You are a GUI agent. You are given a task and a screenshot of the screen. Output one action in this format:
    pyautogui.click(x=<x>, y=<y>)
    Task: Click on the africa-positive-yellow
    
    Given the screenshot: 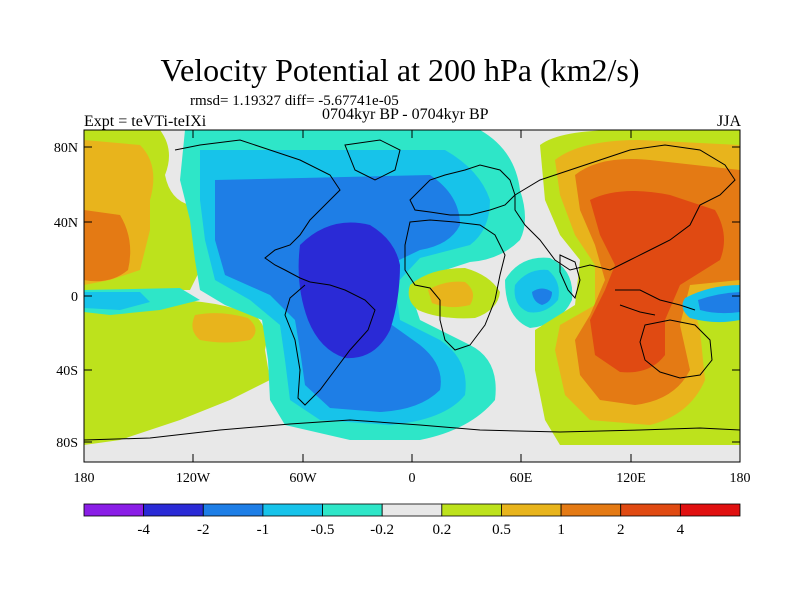 What is the action you would take?
    pyautogui.click(x=451, y=294)
    